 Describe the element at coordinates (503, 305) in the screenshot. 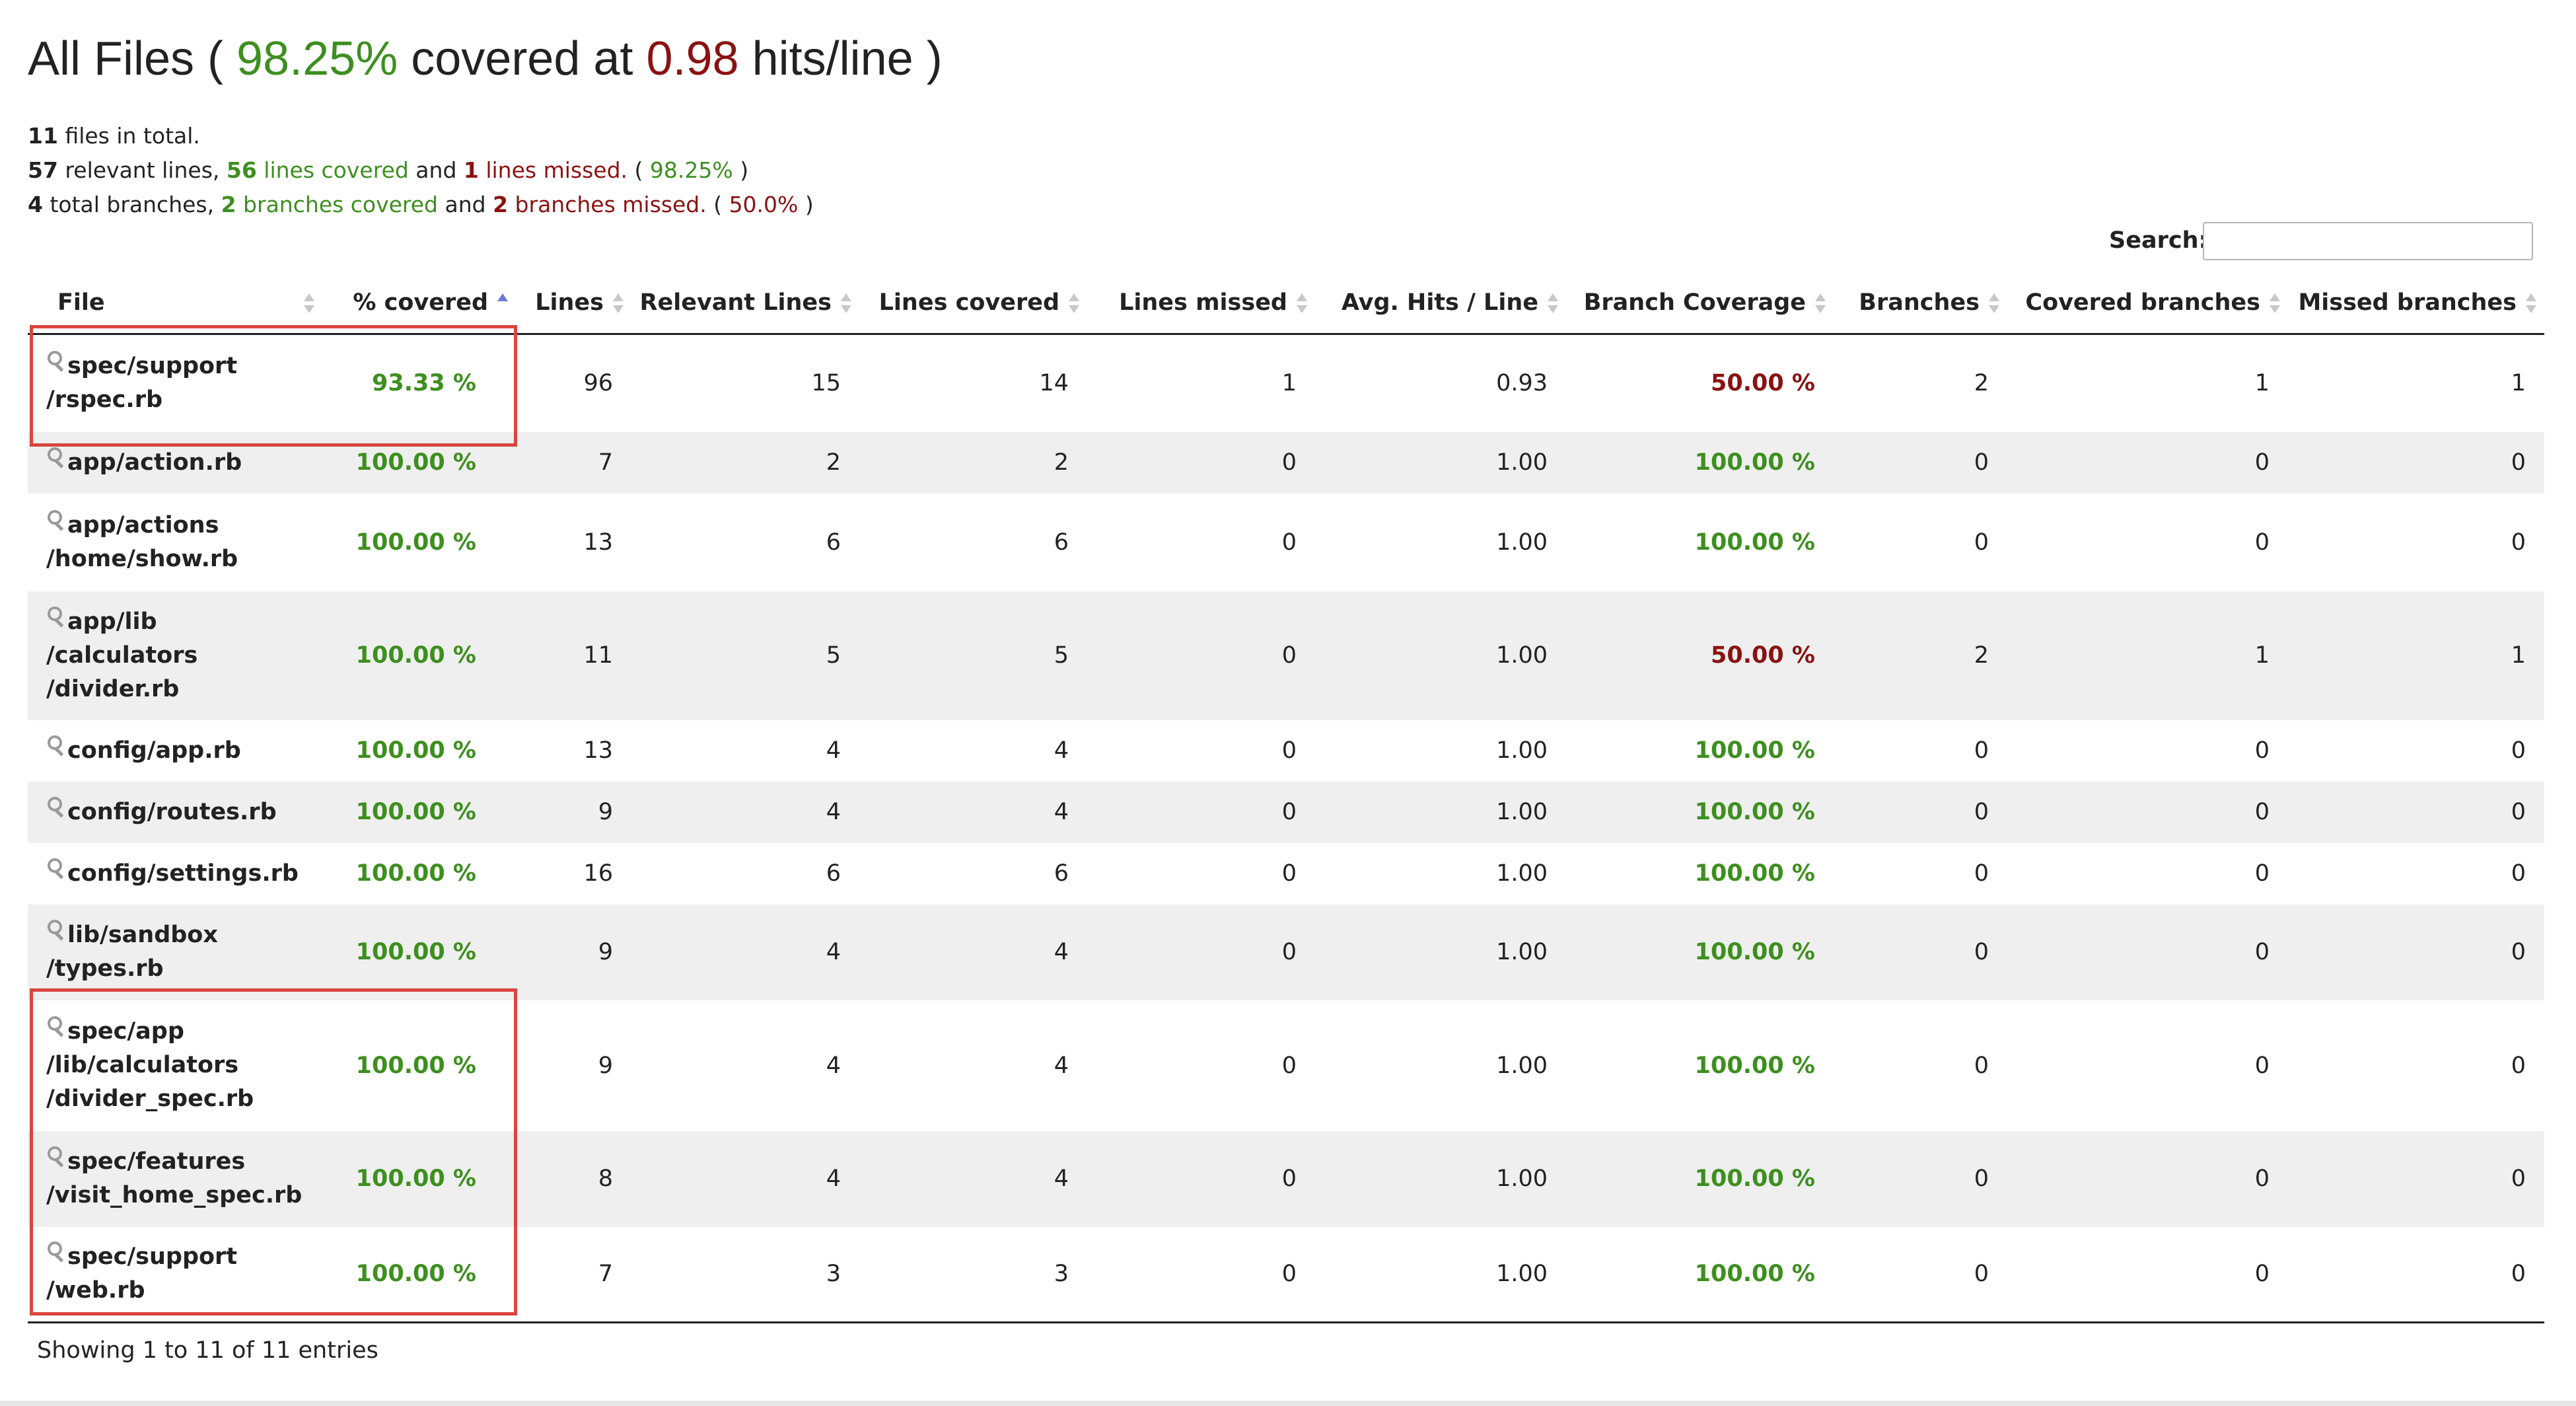

I see `sort-ascending-icon` at that location.